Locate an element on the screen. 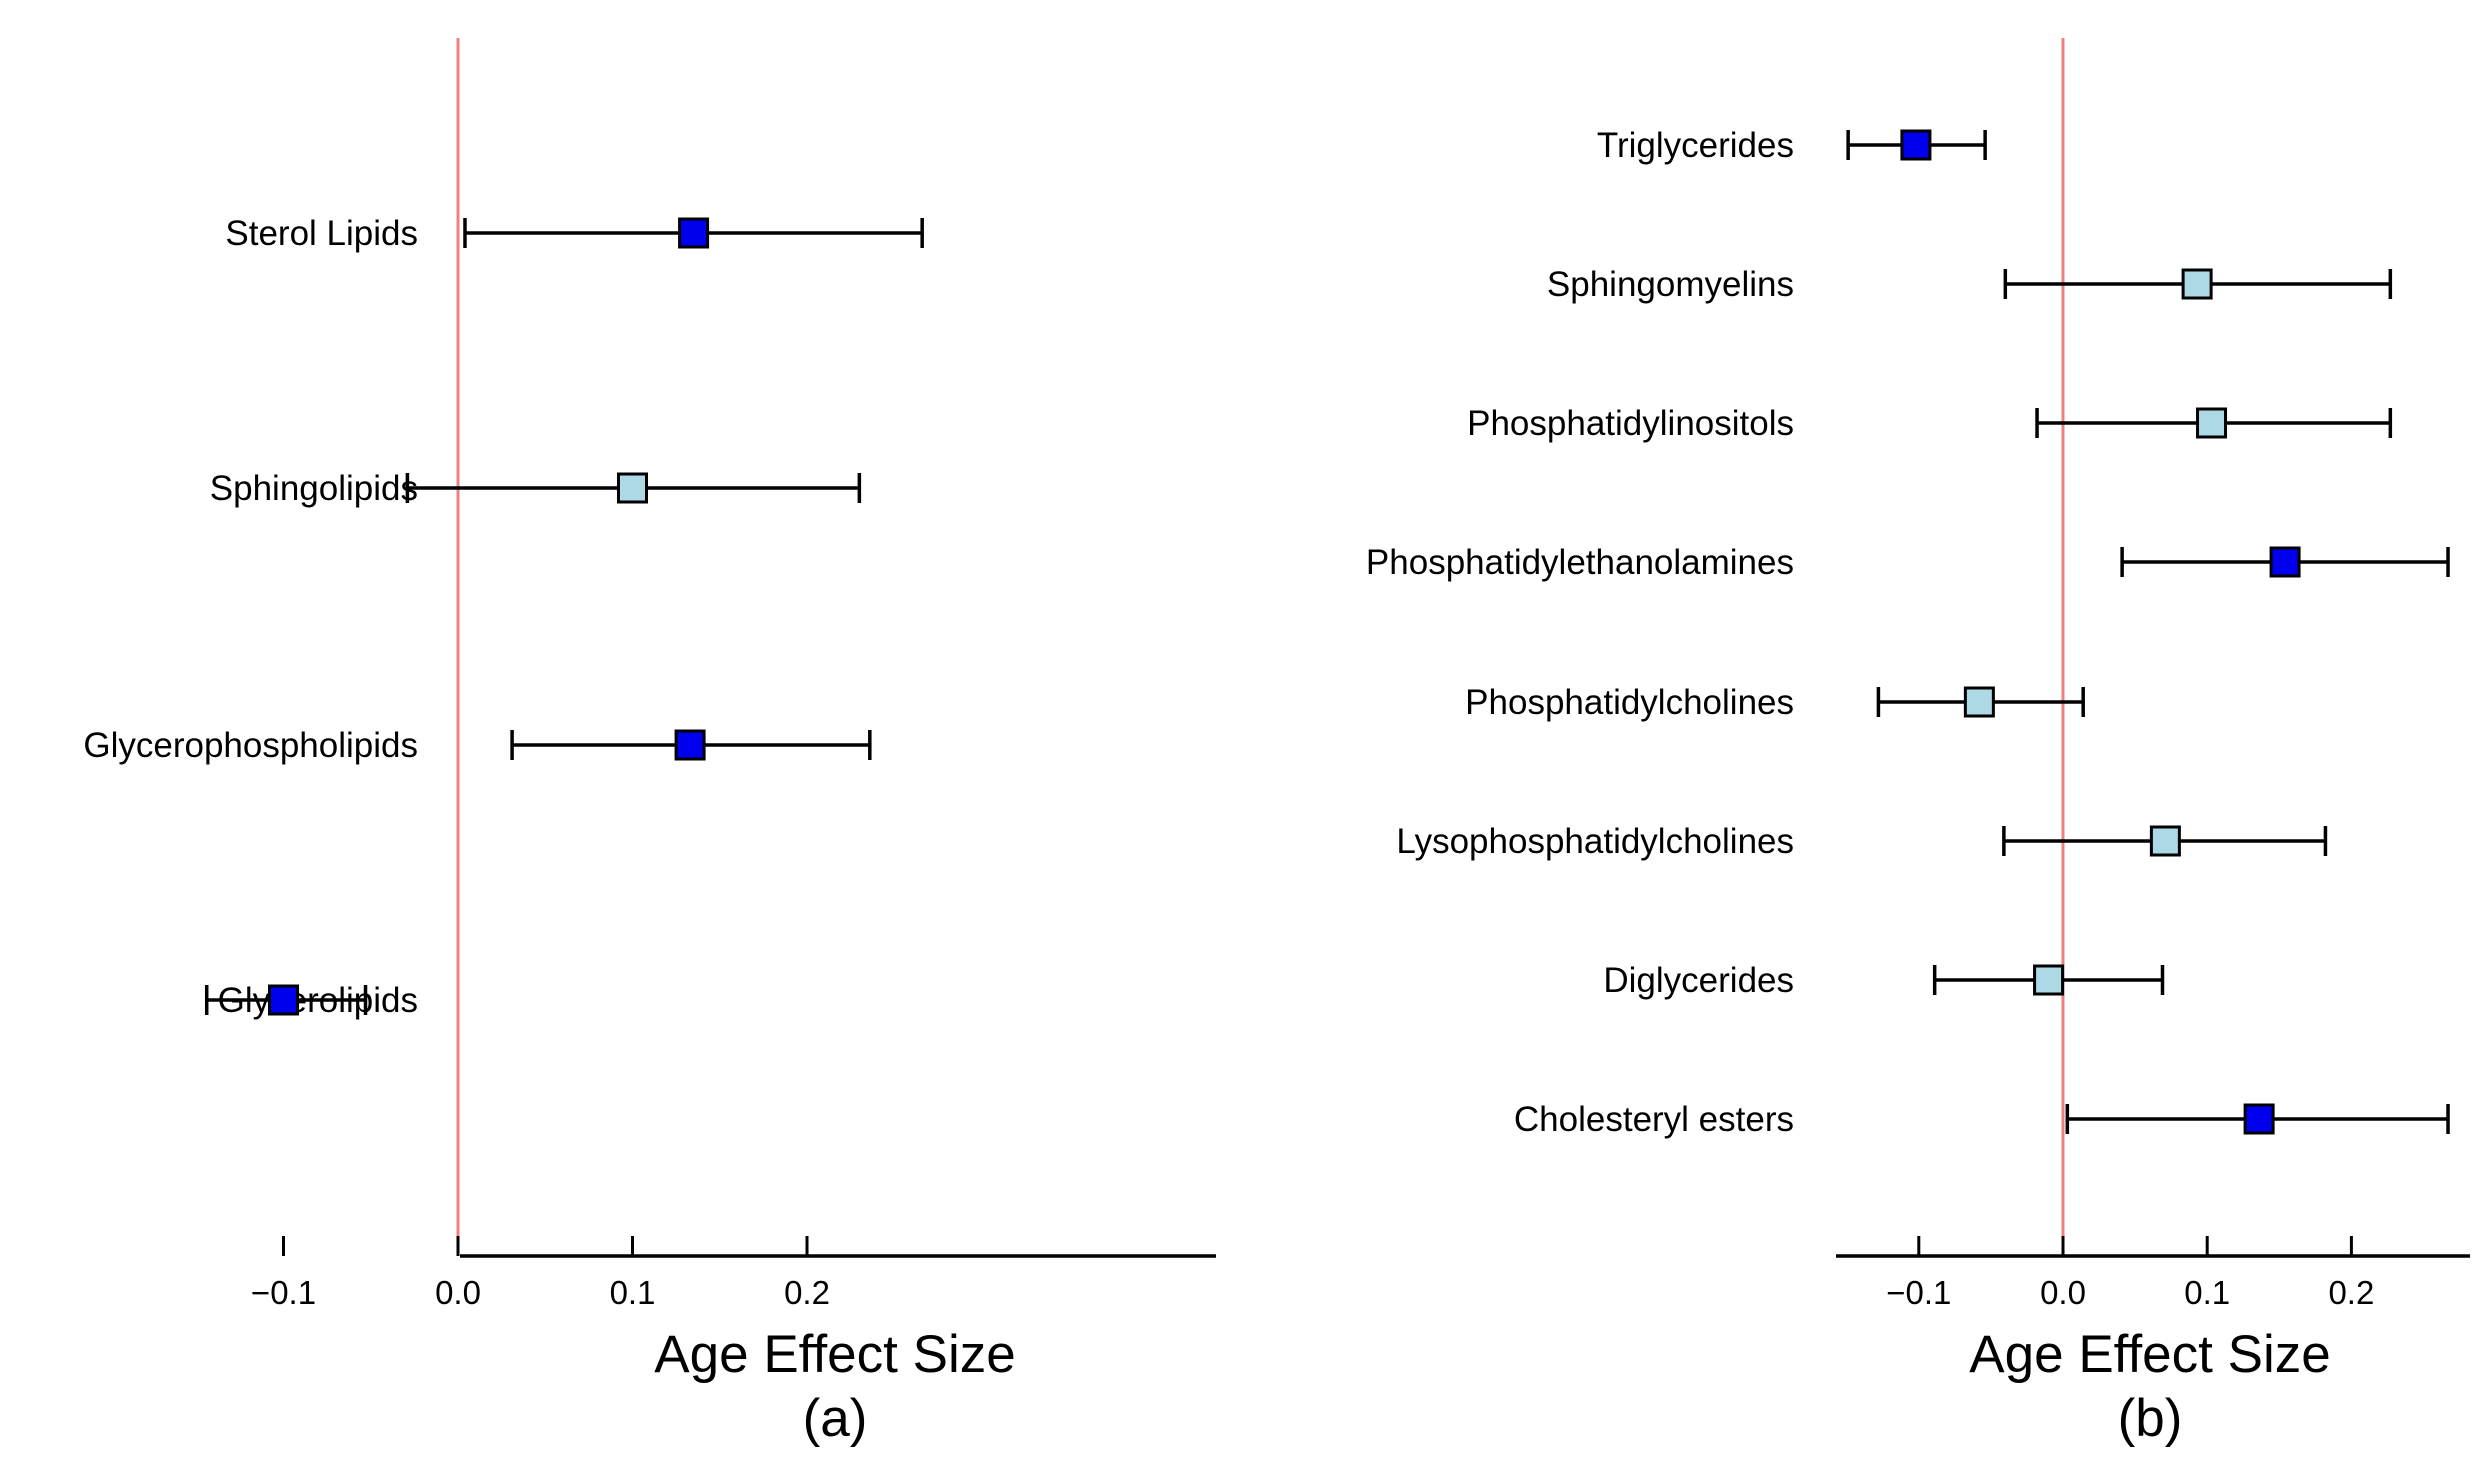 This screenshot has height=1472, width=2488. category-label: Lysophosphatidylcholines is located at coordinates (1595, 841).